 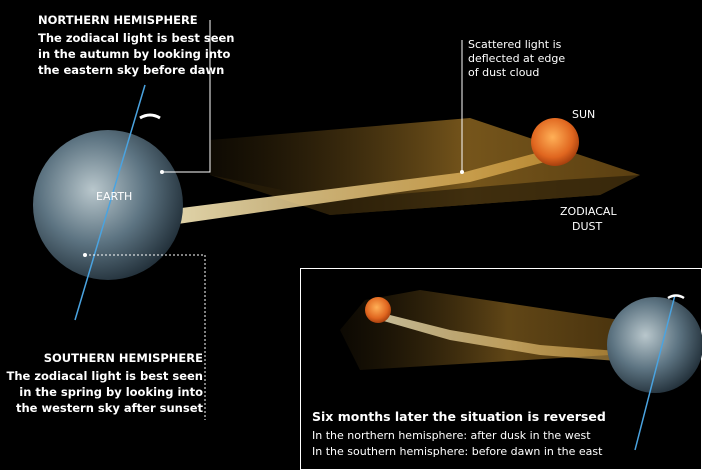 What do you see at coordinates (114, 196) in the screenshot?
I see `label: EARTH` at bounding box center [114, 196].